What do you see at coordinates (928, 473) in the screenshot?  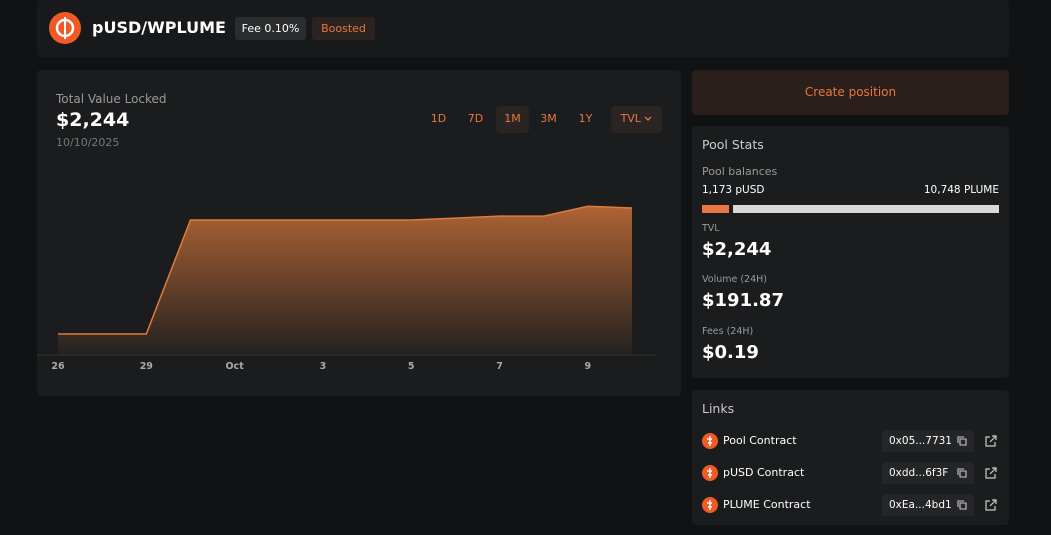 I see `contract-address: 0xdd...6f3F` at bounding box center [928, 473].